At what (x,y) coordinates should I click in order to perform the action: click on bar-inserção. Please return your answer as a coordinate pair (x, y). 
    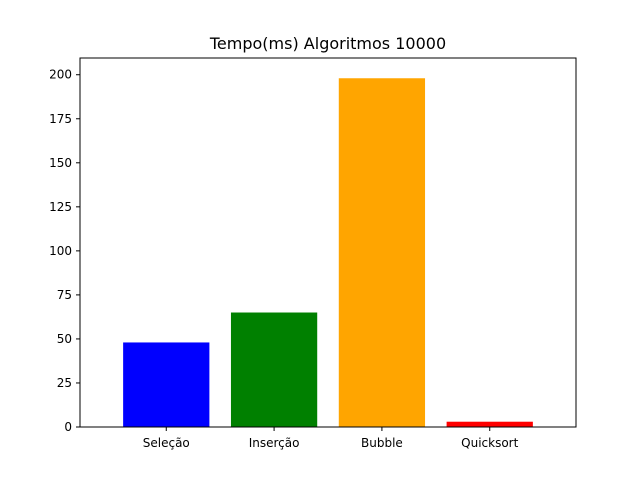
    Looking at the image, I should click on (274, 369).